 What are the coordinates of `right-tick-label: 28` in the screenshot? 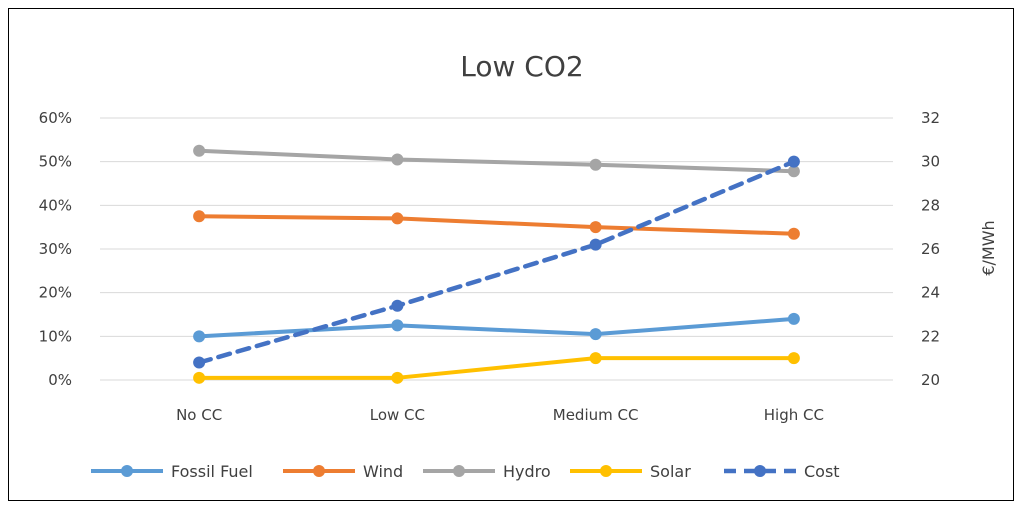 It's located at (930, 205).